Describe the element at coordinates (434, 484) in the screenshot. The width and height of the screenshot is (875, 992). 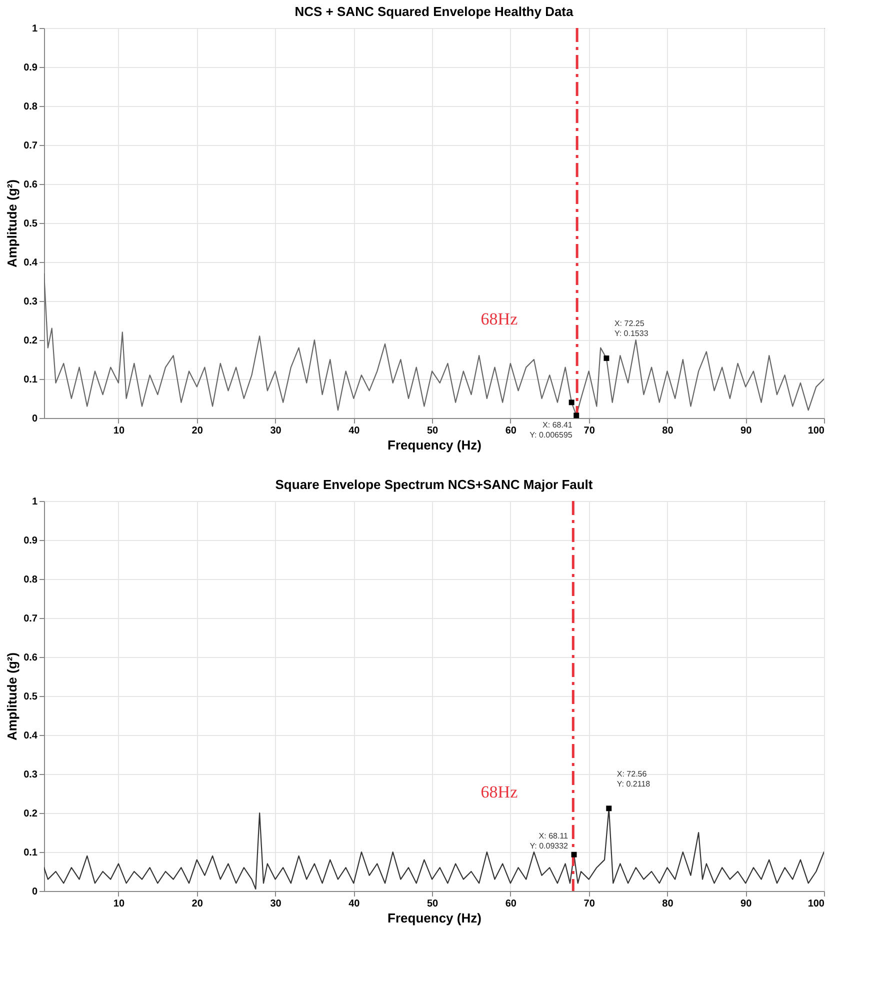
I see `chart-title: Square Envelope Spectrum NCS+SANC Major Fault` at that location.